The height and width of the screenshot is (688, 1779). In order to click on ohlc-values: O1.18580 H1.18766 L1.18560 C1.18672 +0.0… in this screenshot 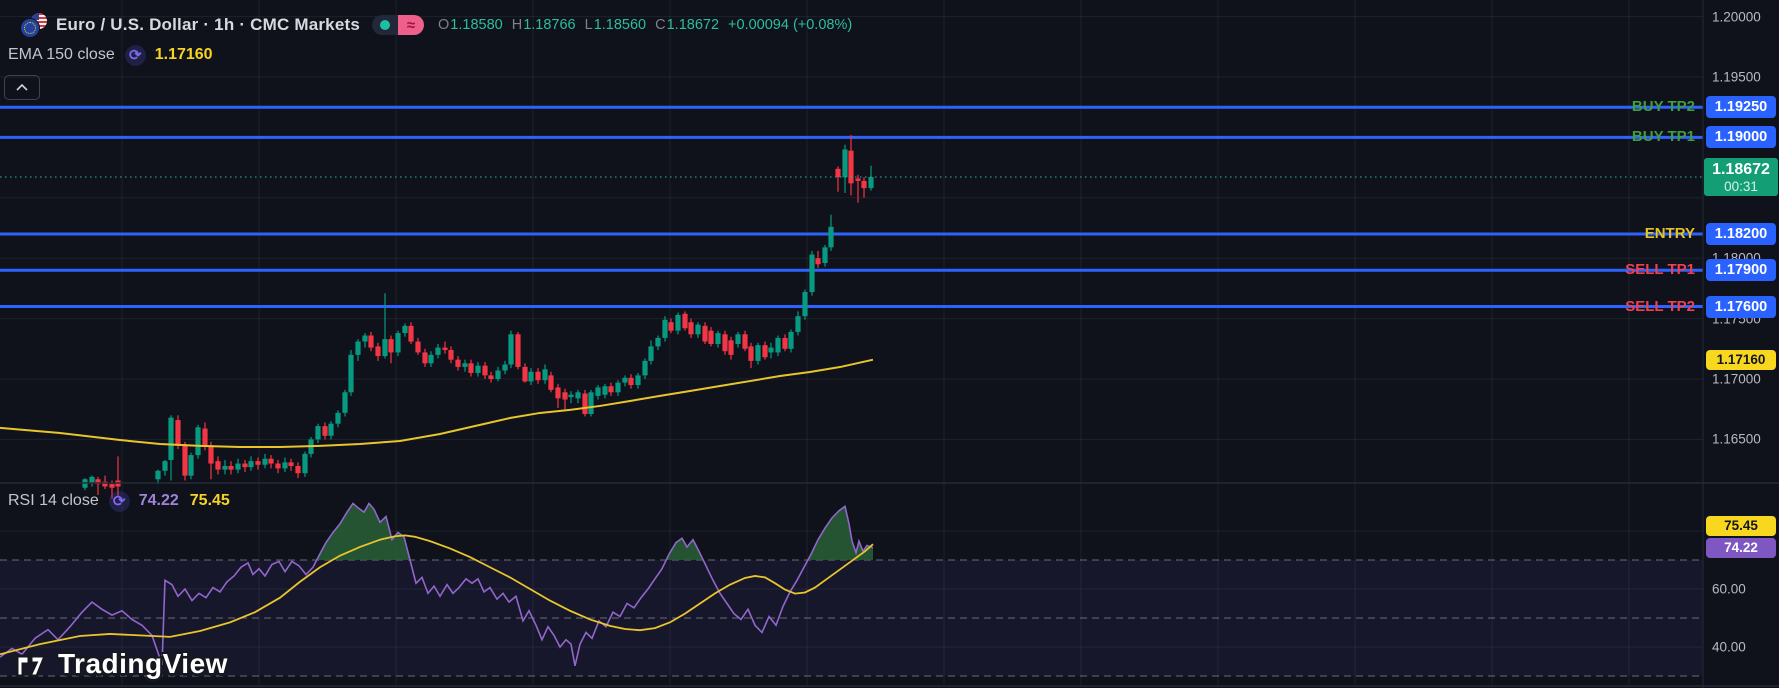, I will do `click(645, 25)`.